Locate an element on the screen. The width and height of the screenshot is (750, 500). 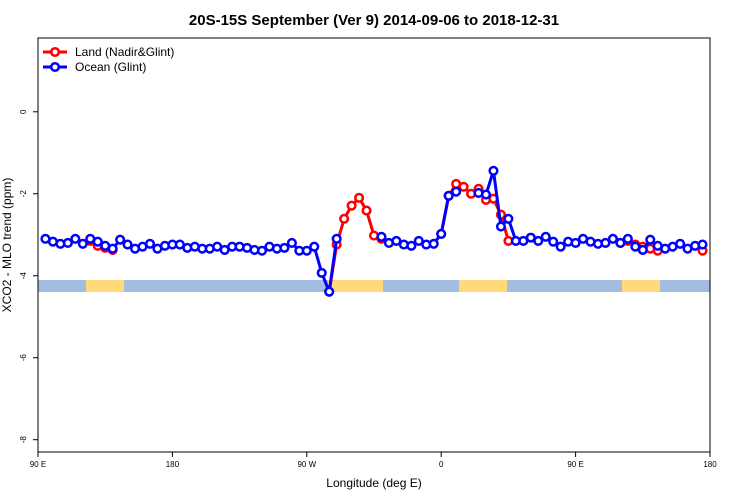
x-axis-label: Longitude (deg E) is located at coordinates (373, 483).